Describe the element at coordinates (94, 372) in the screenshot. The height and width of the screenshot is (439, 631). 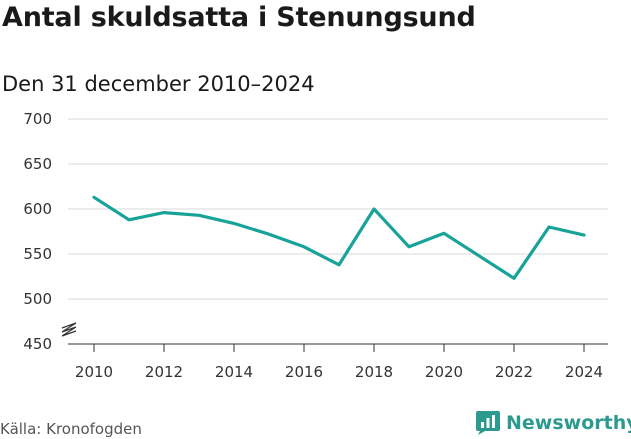
I see `x-tick-label-2010: 2010` at that location.